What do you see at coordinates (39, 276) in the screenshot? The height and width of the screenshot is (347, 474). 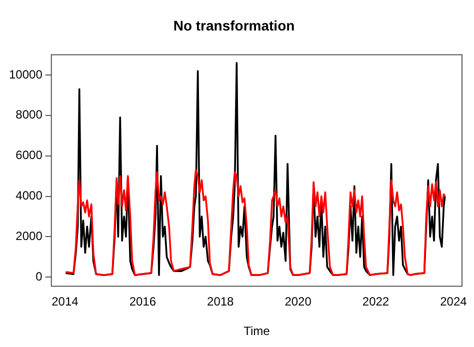 I see `y-tick-label: 0` at bounding box center [39, 276].